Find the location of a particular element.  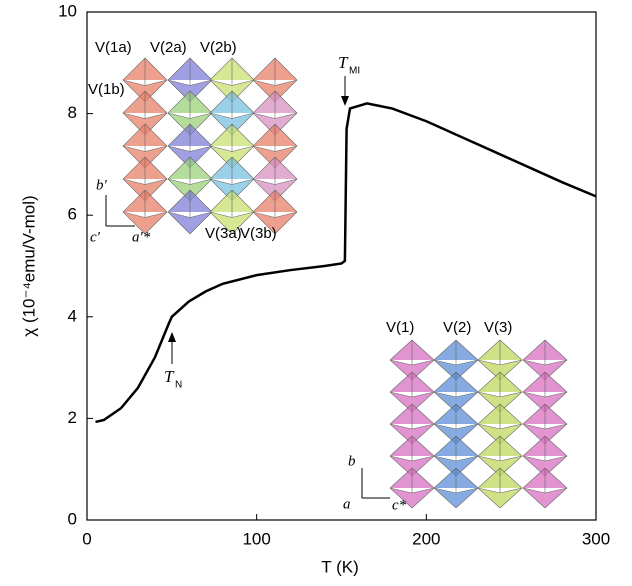

inset-axis-label: a'* is located at coordinates (141, 237).